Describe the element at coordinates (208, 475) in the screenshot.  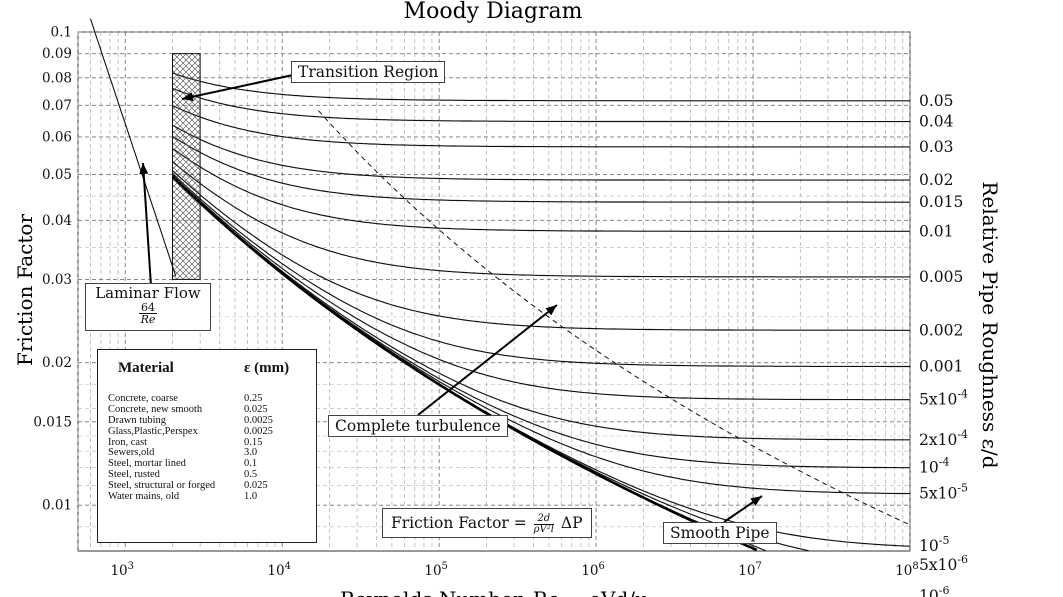
I see `material-row: Steel, rusted 0.5` at that location.